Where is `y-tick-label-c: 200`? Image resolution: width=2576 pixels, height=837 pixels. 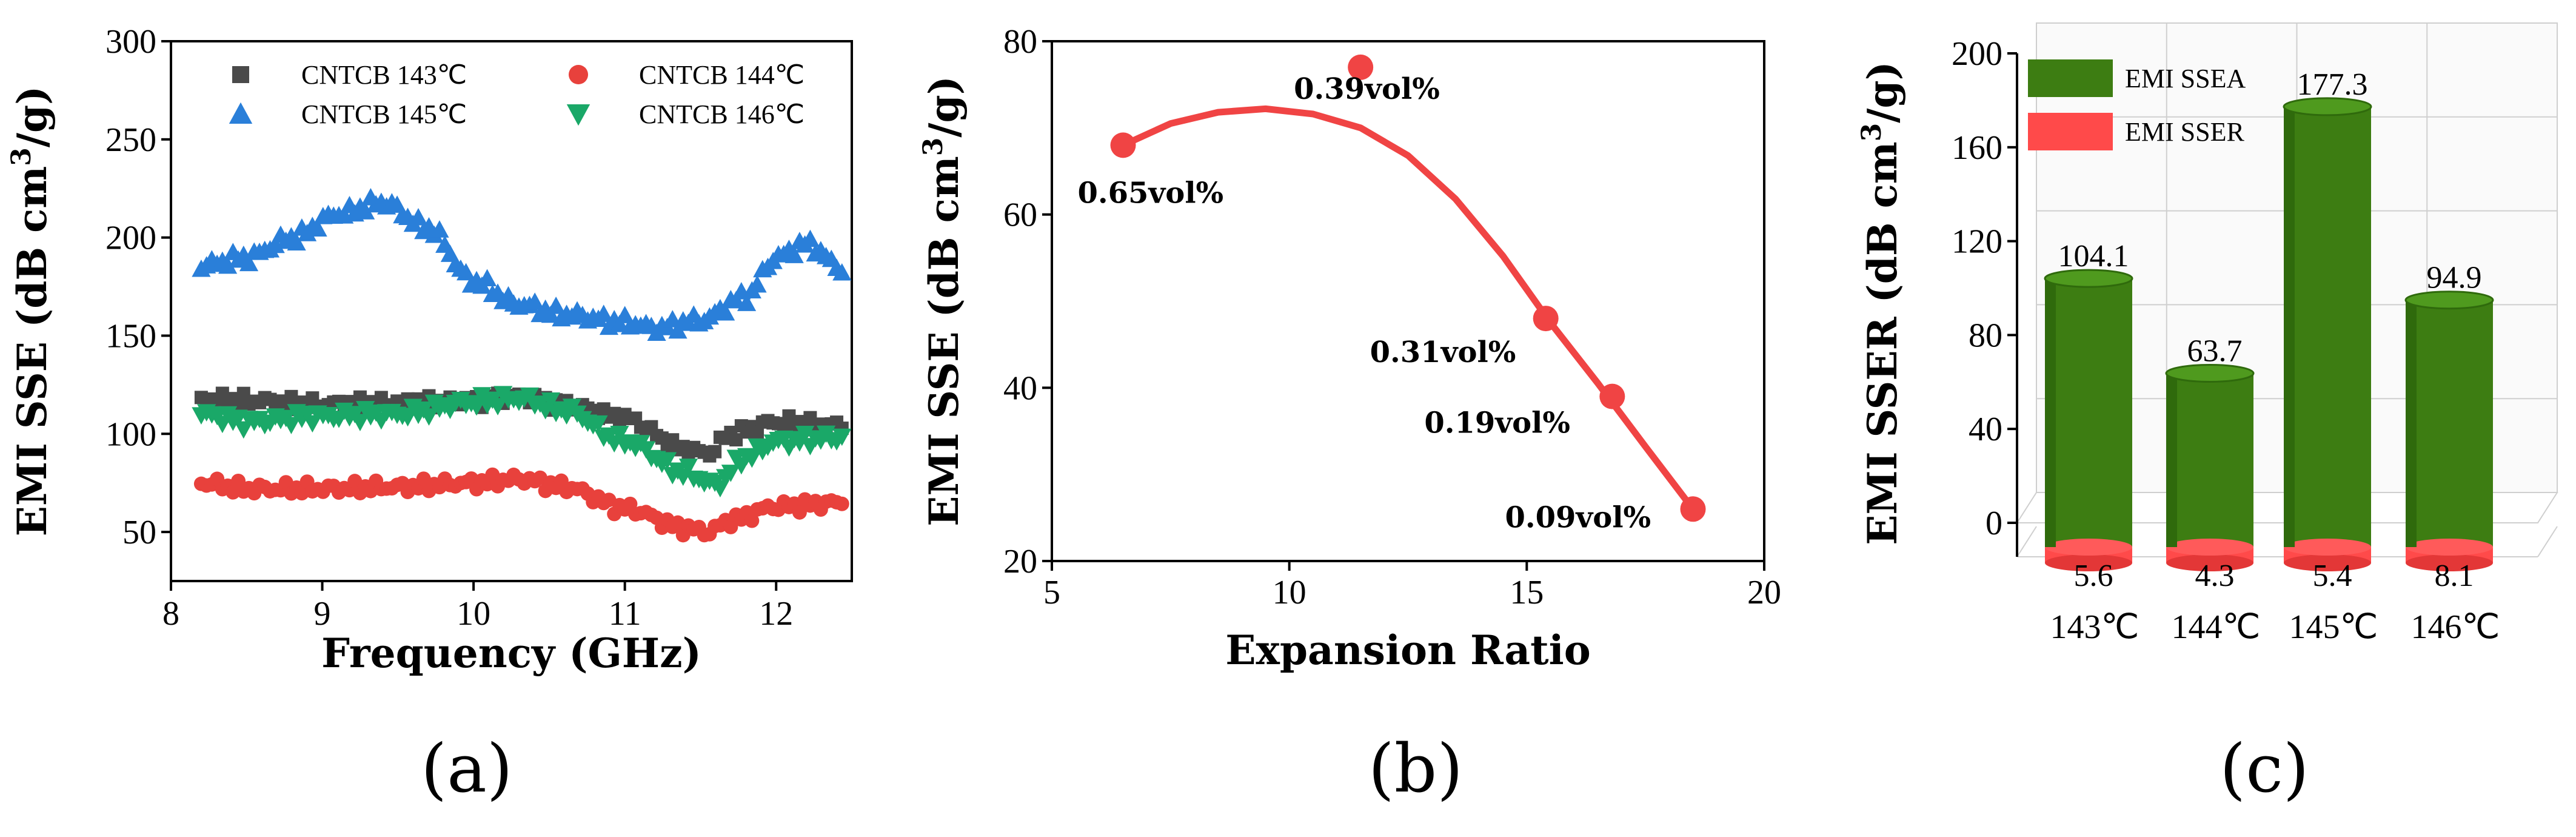
y-tick-label-c: 200 is located at coordinates (1977, 54).